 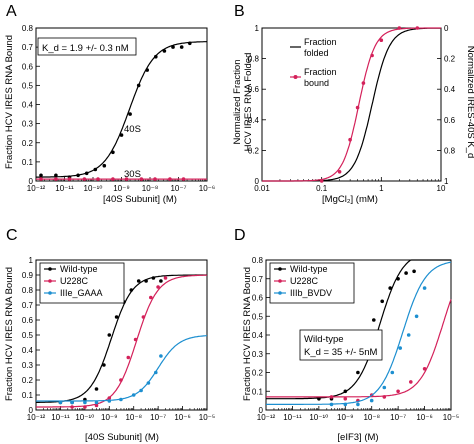 What do you see at coordinates (239, 11) in the screenshot?
I see `panel-b-letter: B` at bounding box center [239, 11].